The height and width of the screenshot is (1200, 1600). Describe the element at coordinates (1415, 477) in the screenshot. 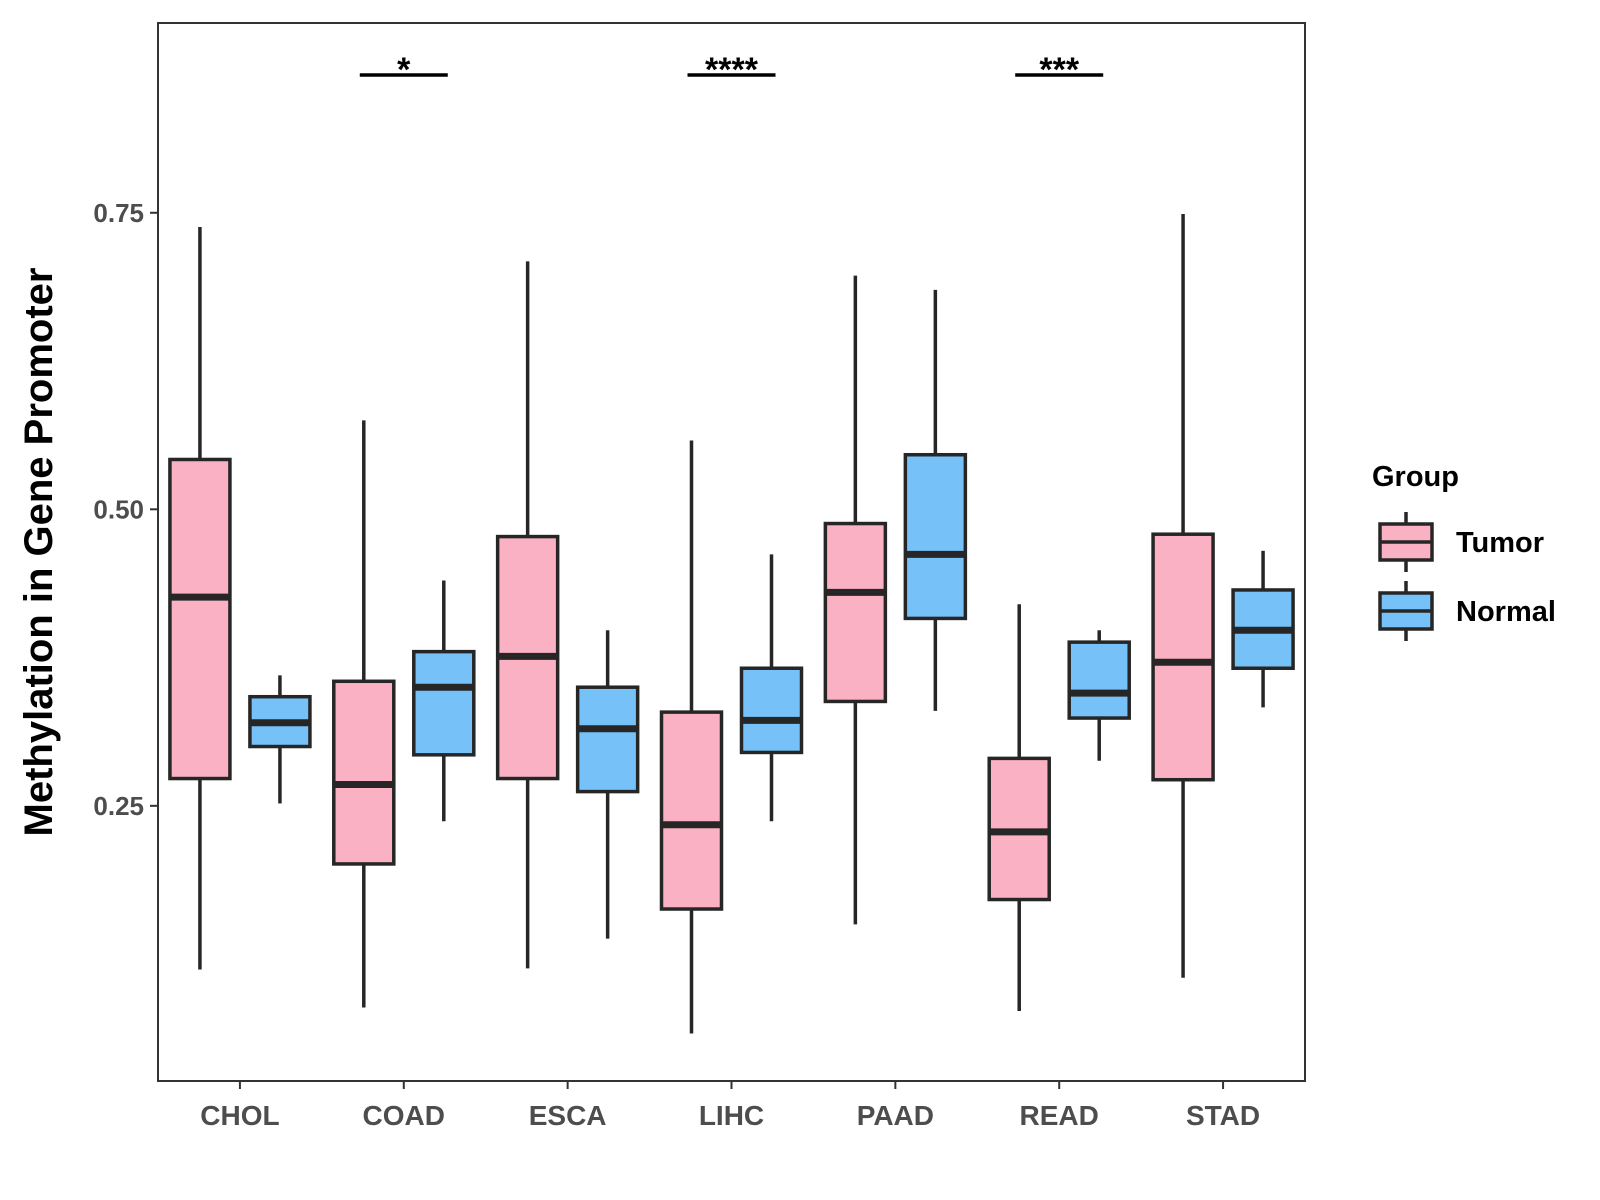

I see `legend-title: Group` at that location.